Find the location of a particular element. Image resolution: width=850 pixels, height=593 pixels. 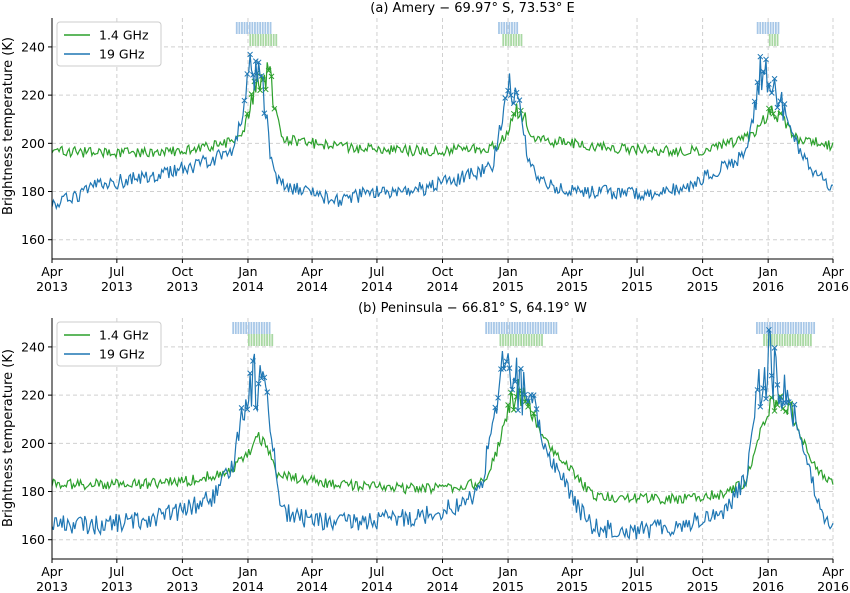

x-tick-label: Oct 2015 is located at coordinates (703, 578).